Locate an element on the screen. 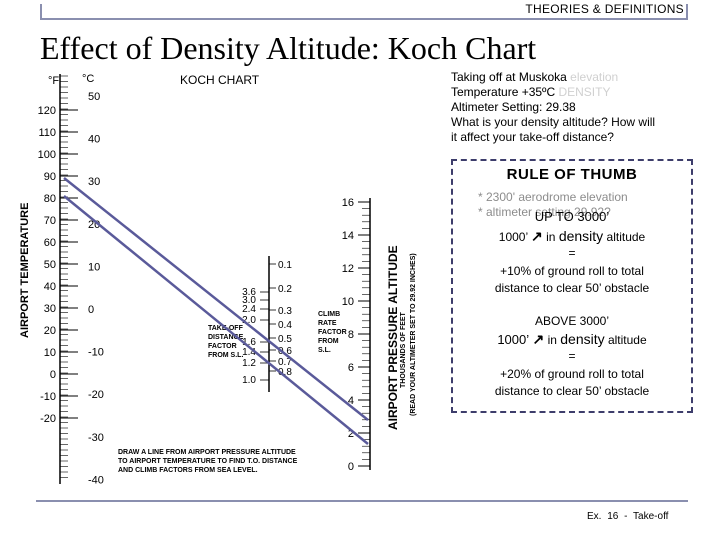  chart-name: KOCH CHART is located at coordinates (220, 80).